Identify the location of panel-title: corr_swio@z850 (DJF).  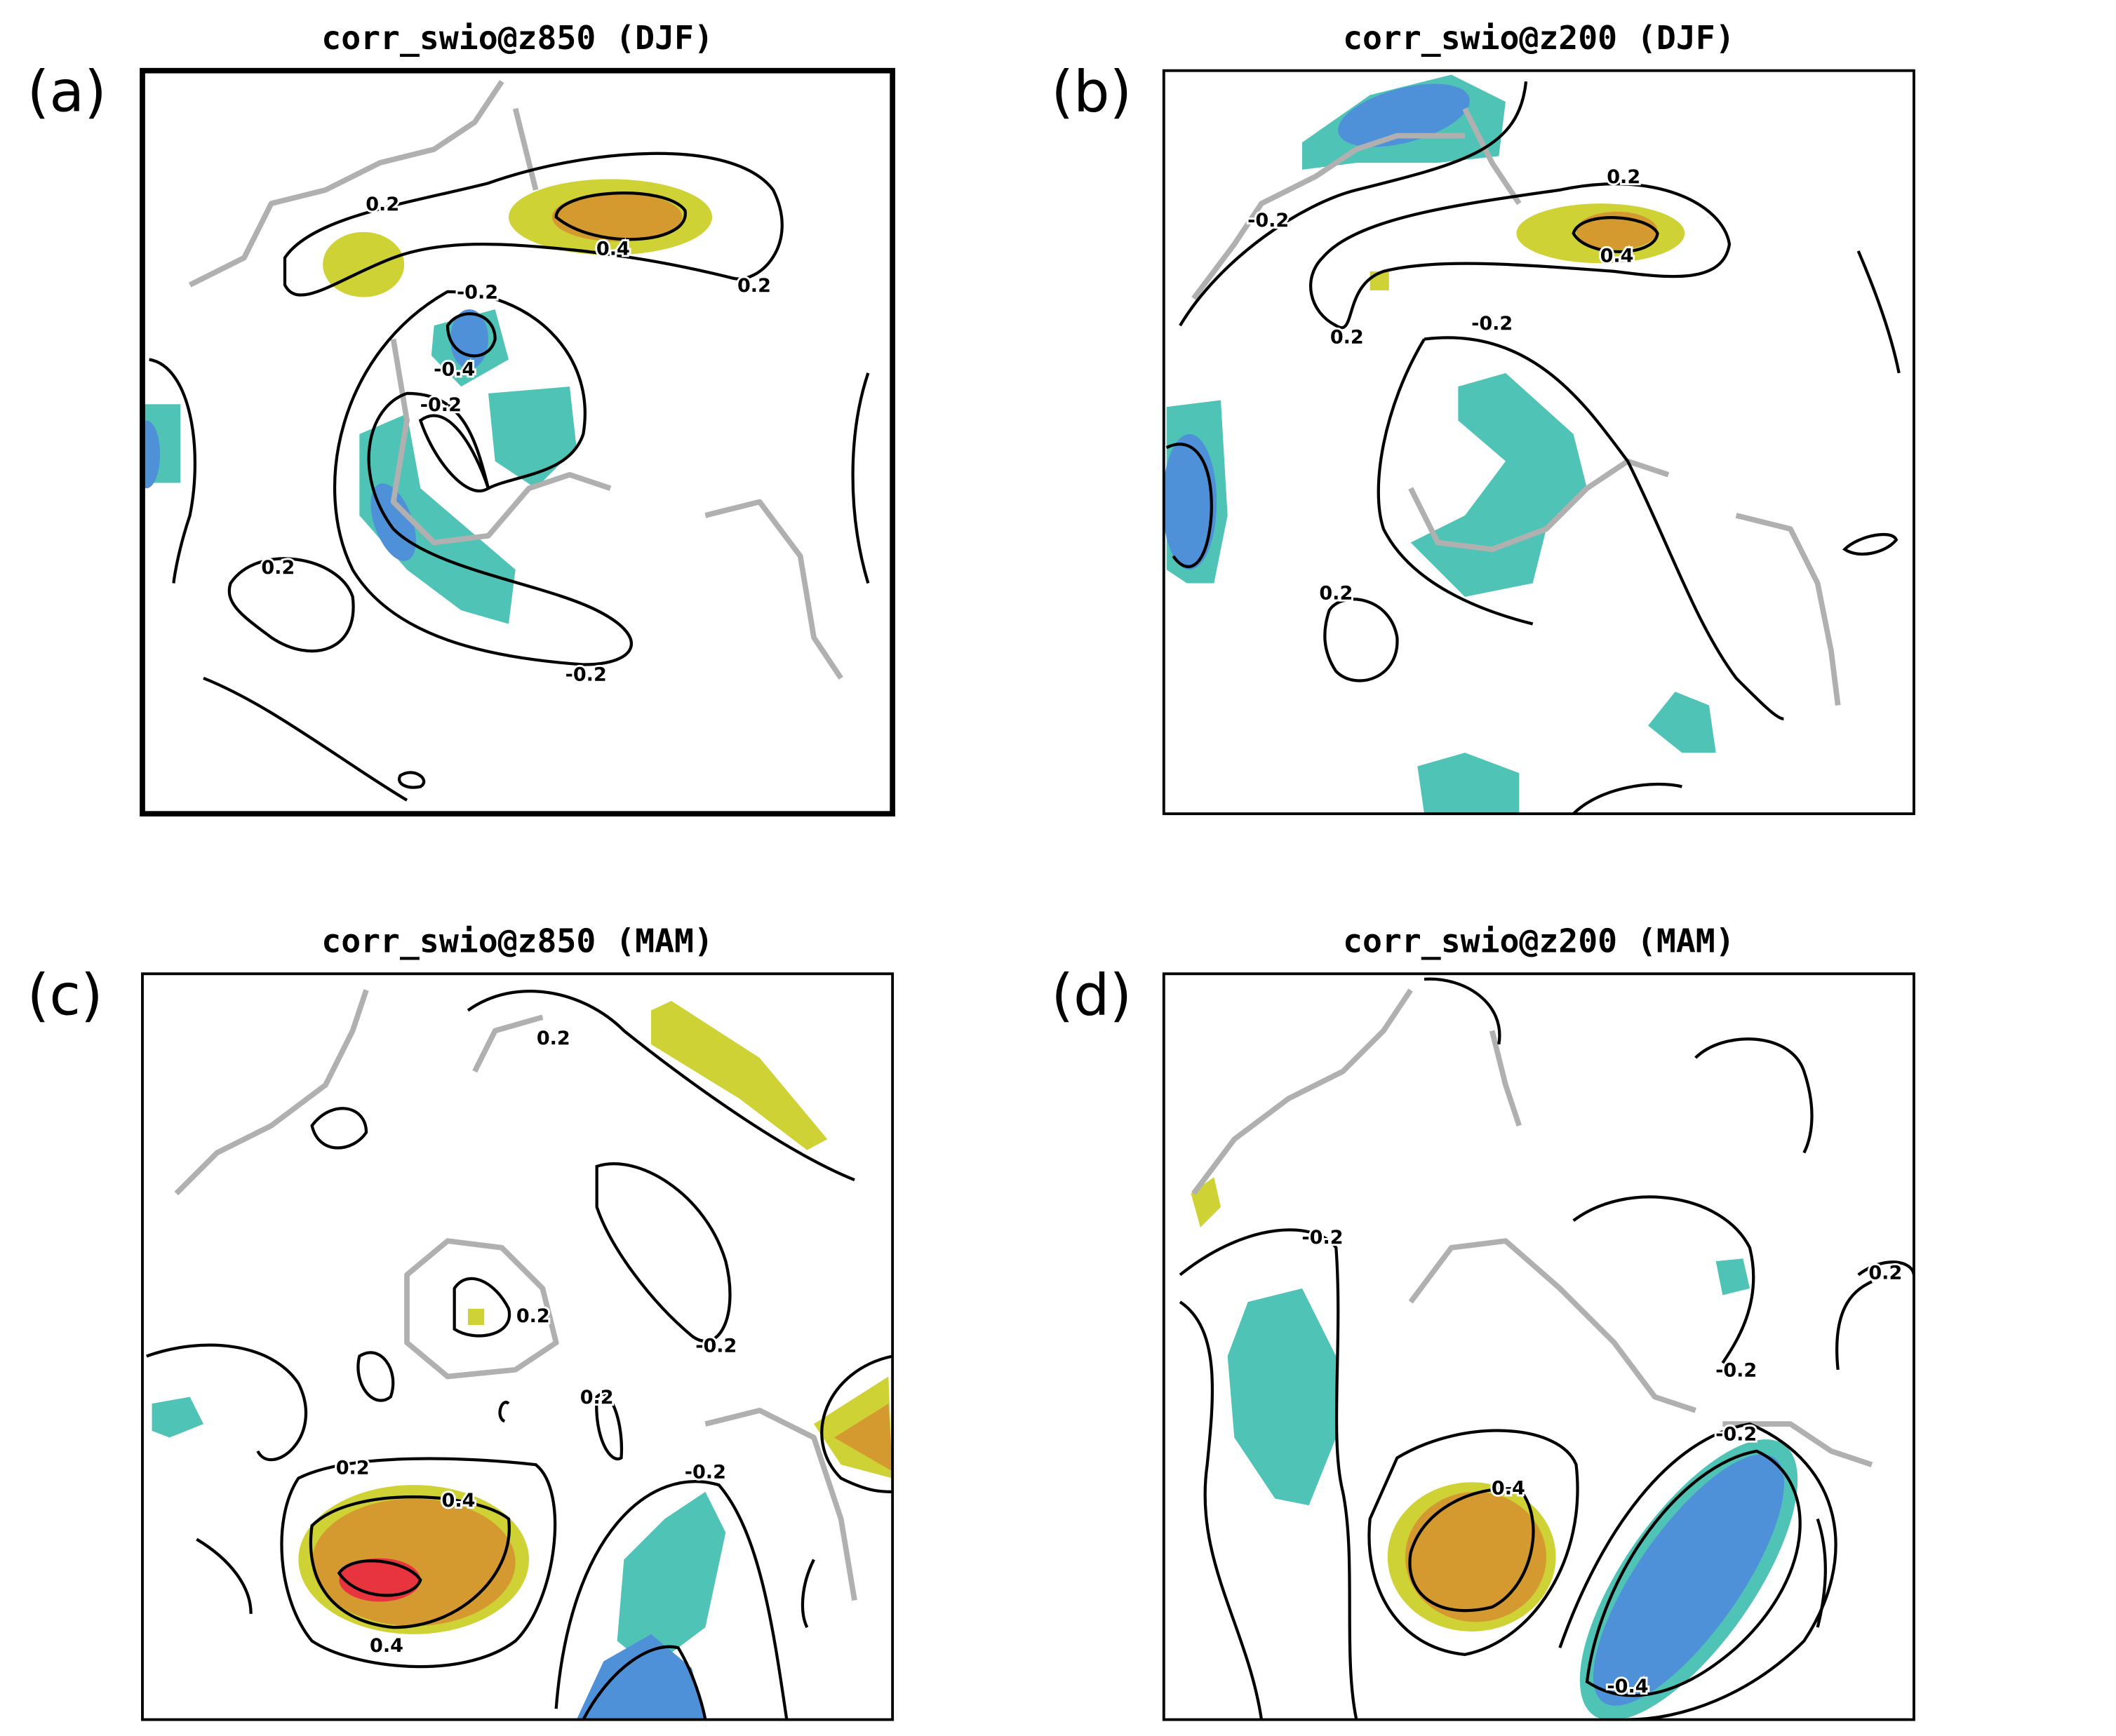
(517, 38).